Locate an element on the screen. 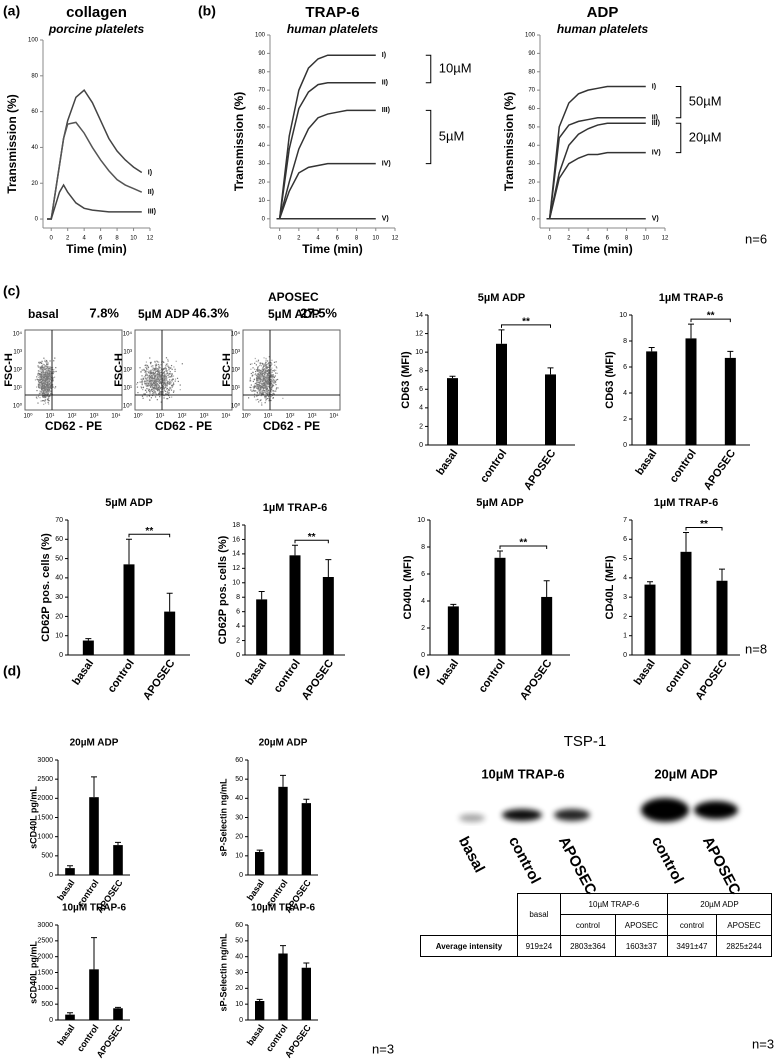 Image resolution: width=777 pixels, height=1063 pixels. chart-title: 10µM TRAP-6 is located at coordinates (94, 908).